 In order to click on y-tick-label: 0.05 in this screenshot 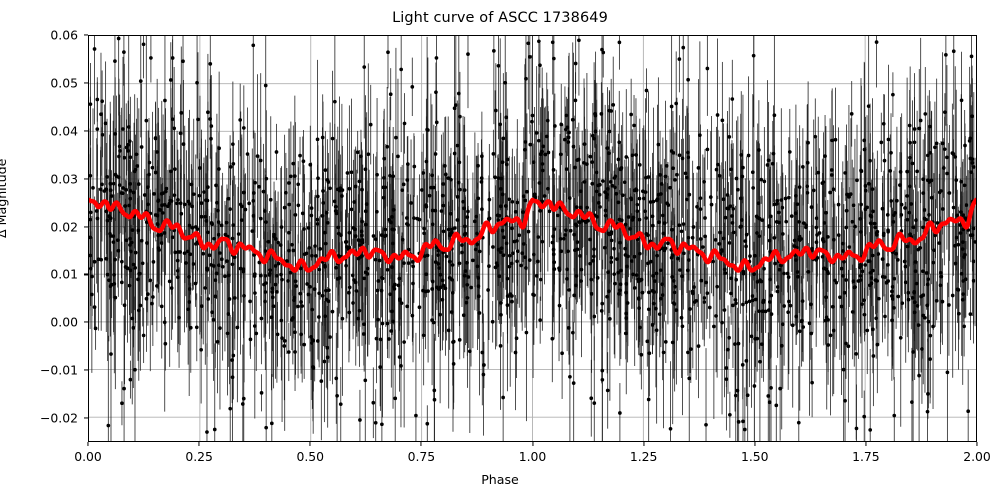, I will do `click(64, 83)`.